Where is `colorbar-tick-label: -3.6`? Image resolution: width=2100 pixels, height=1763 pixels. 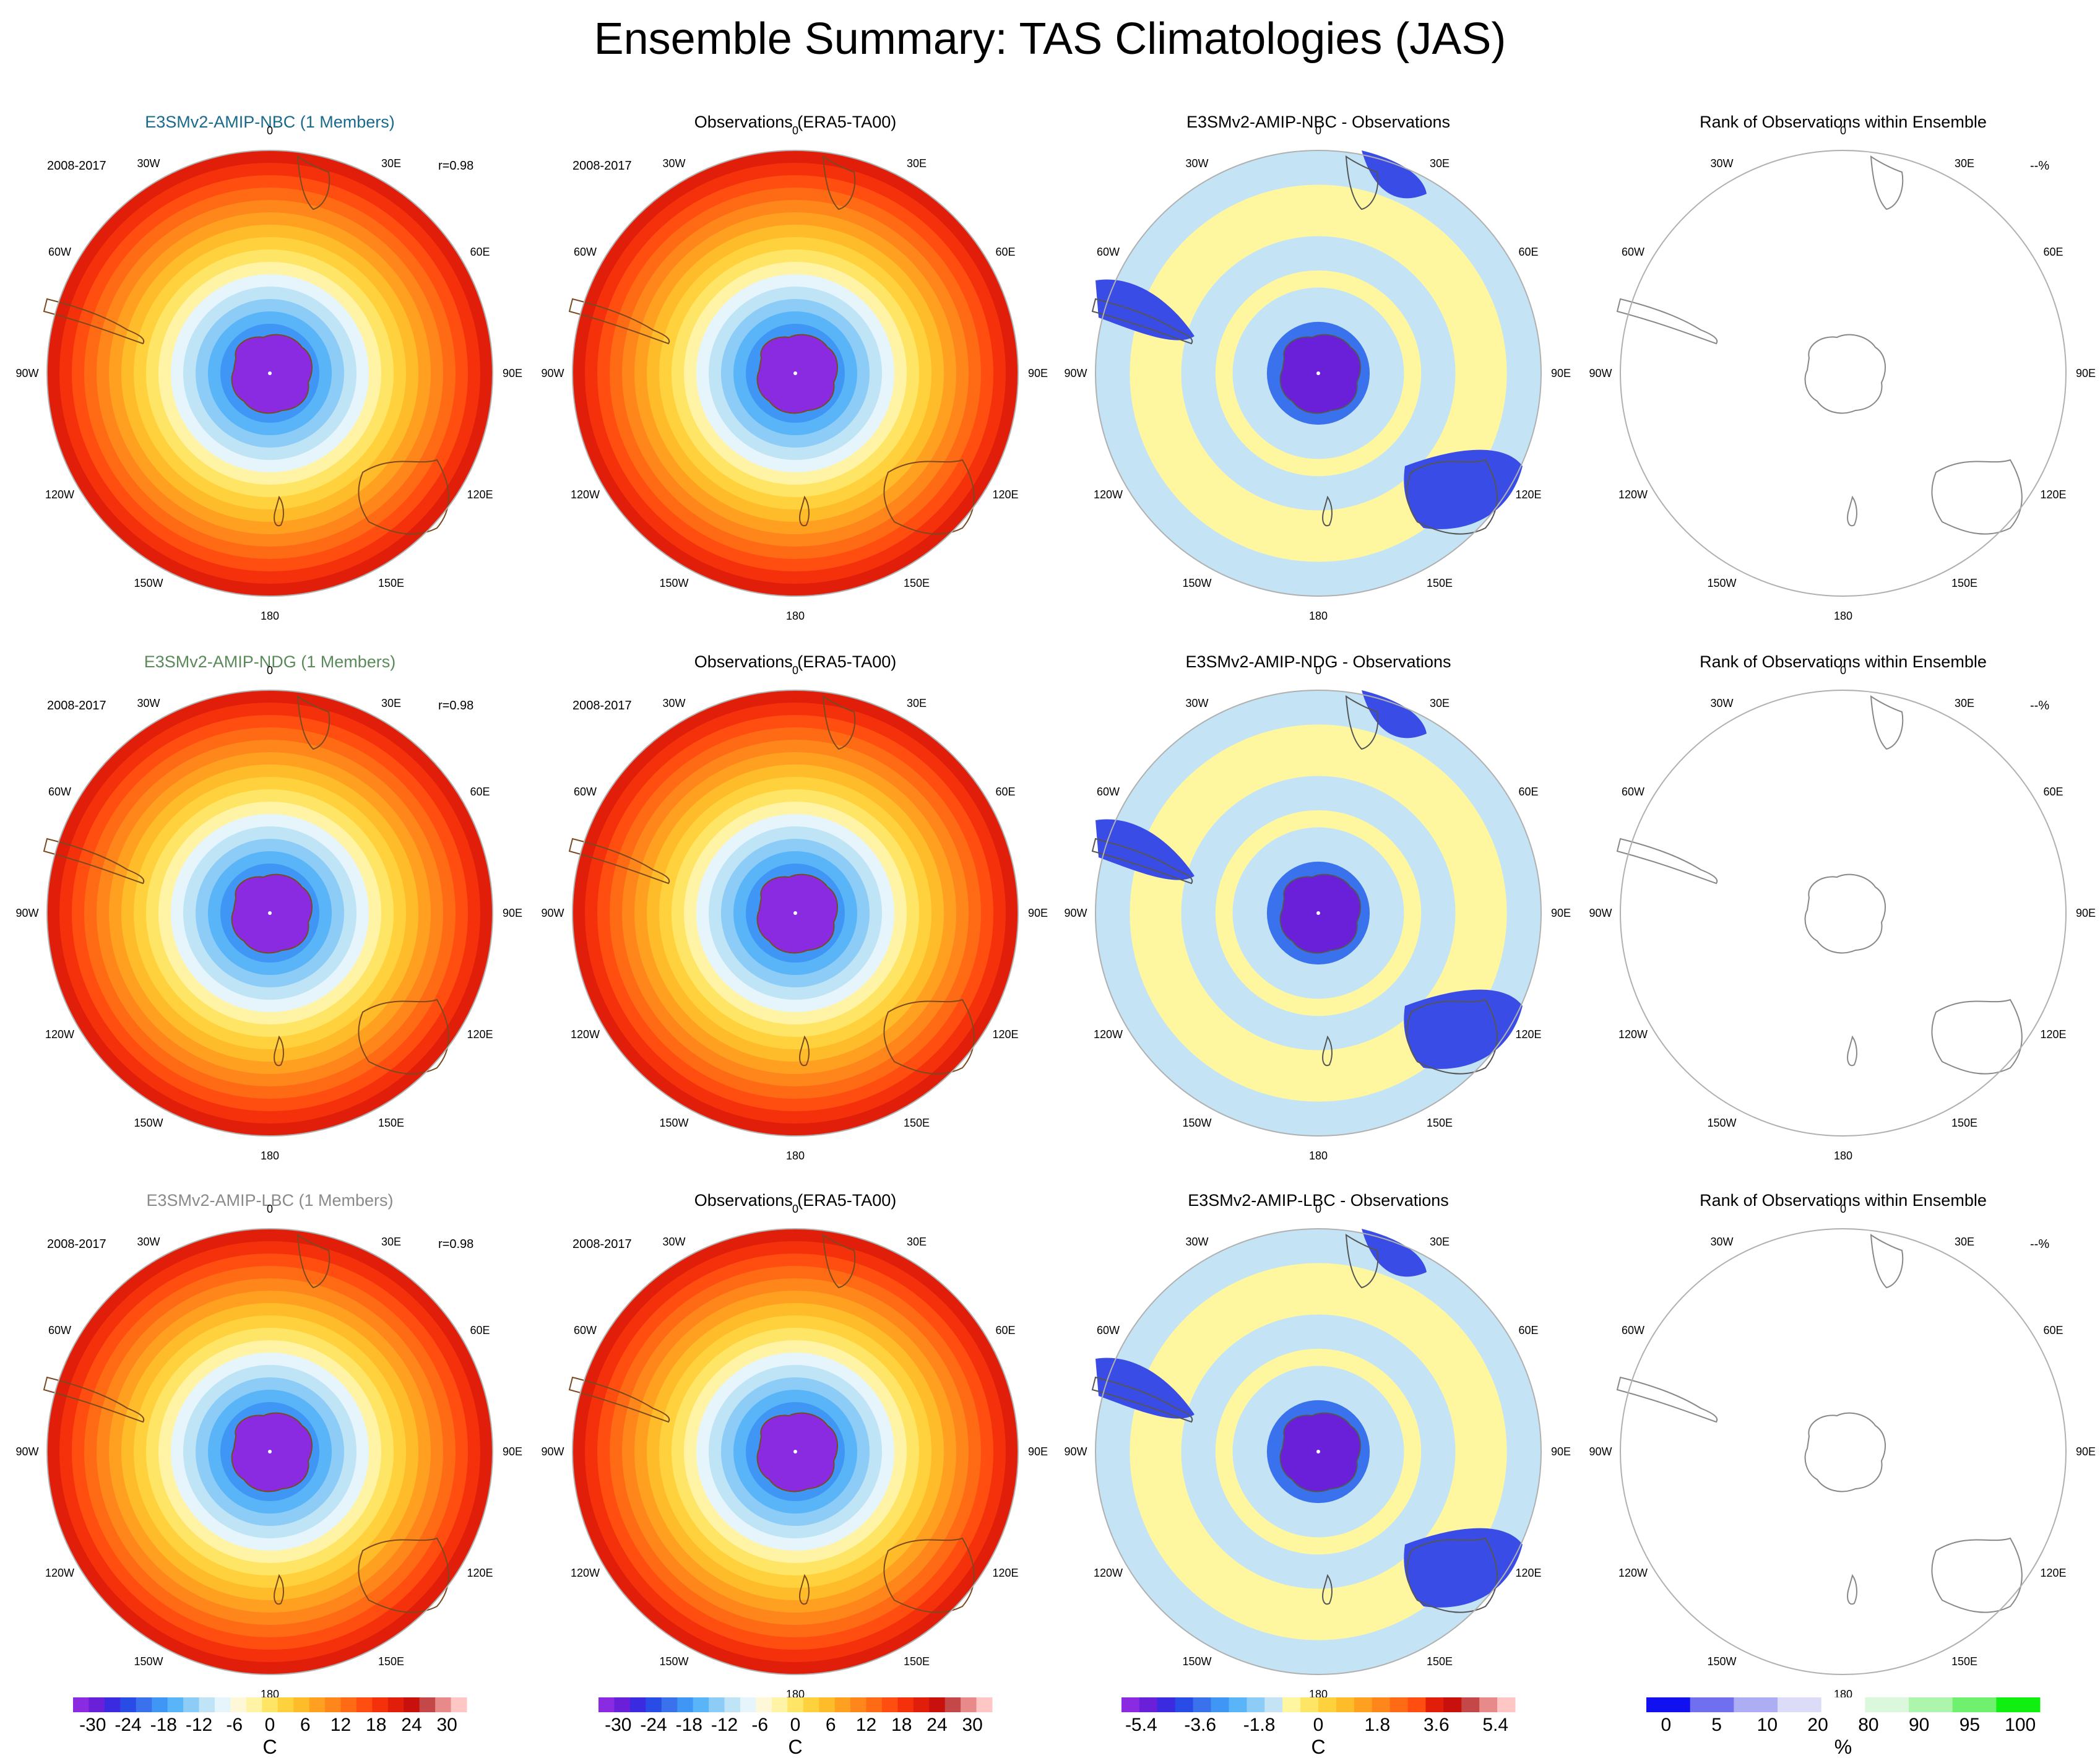
colorbar-tick-label: -3.6 is located at coordinates (1200, 1725).